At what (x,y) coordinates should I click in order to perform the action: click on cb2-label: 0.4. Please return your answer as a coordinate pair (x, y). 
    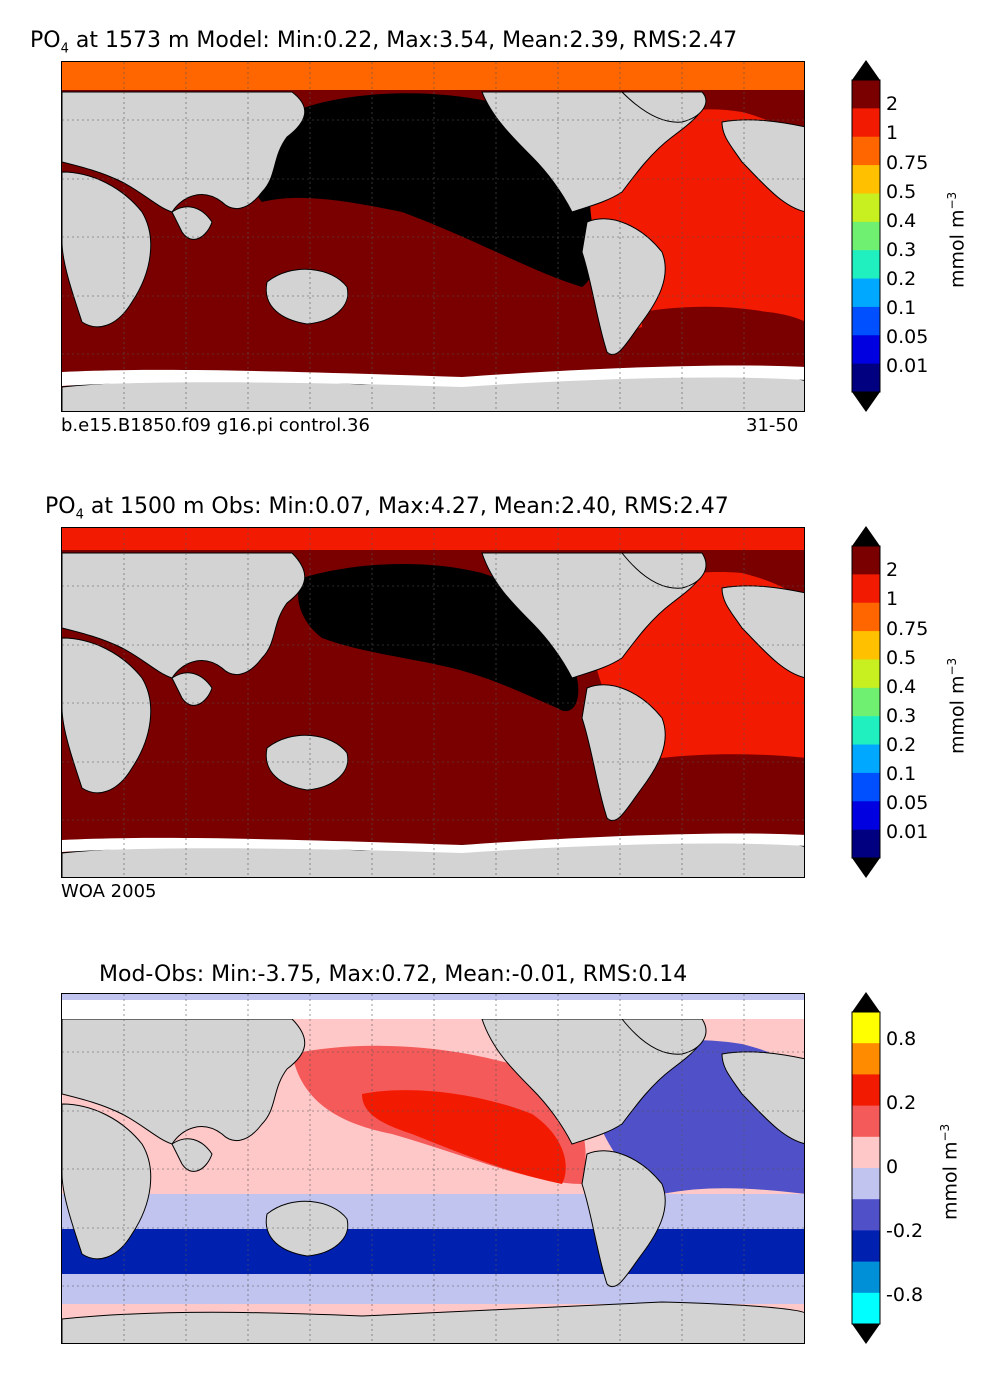
    Looking at the image, I should click on (901, 687).